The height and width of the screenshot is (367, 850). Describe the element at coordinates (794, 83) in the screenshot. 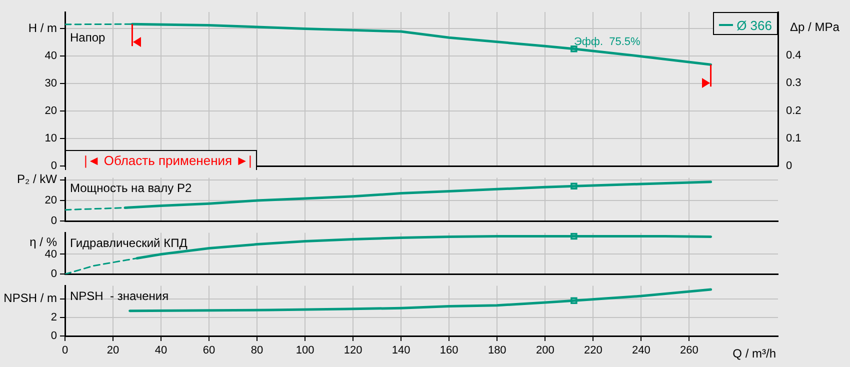

I see `y2-tick-label: 0.3` at that location.